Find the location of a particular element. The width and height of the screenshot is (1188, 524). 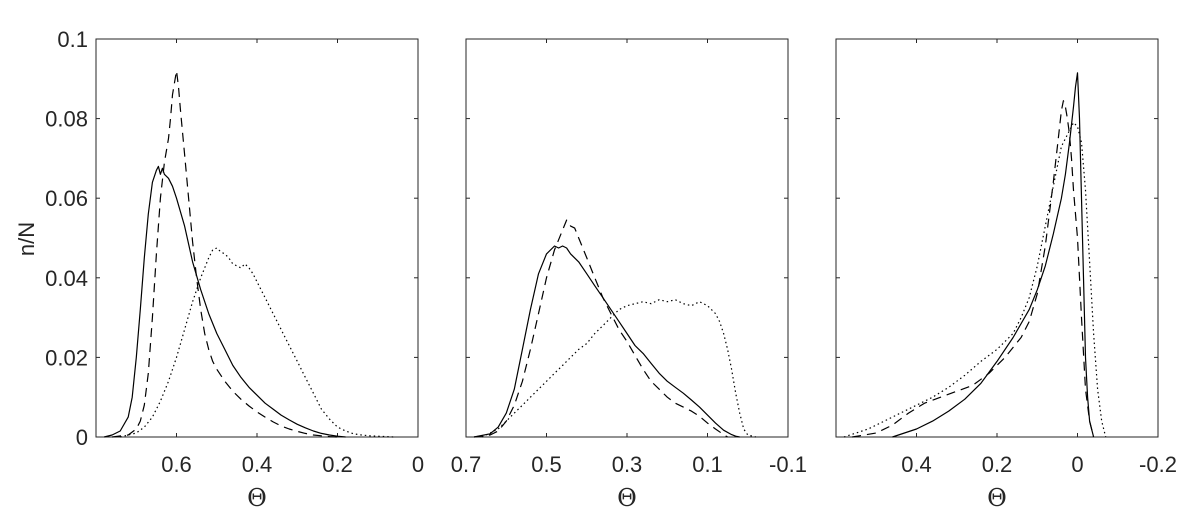

y-tick-label: 0 is located at coordinates (82, 437).